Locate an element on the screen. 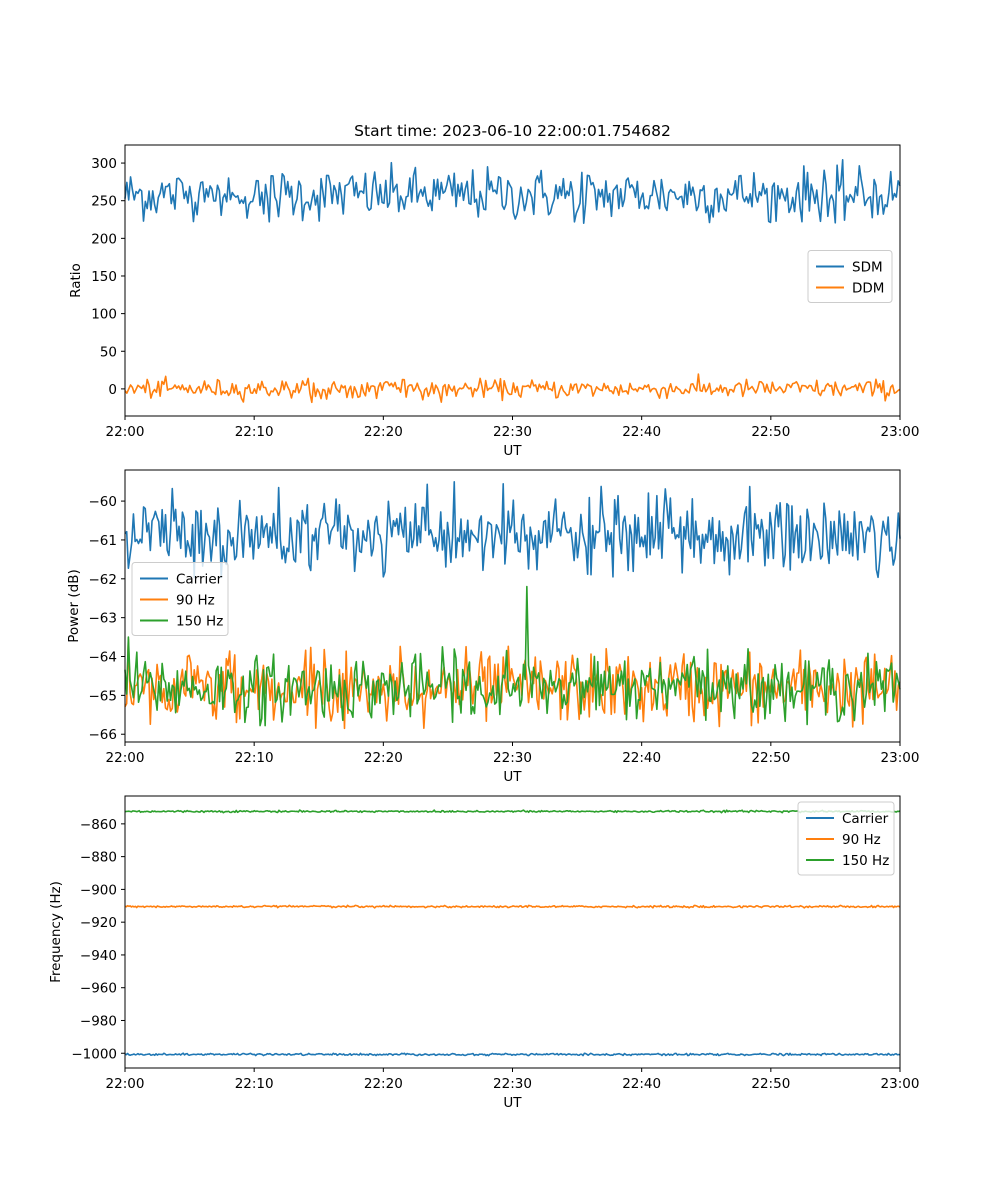  series-line-ddm is located at coordinates (512, 388).